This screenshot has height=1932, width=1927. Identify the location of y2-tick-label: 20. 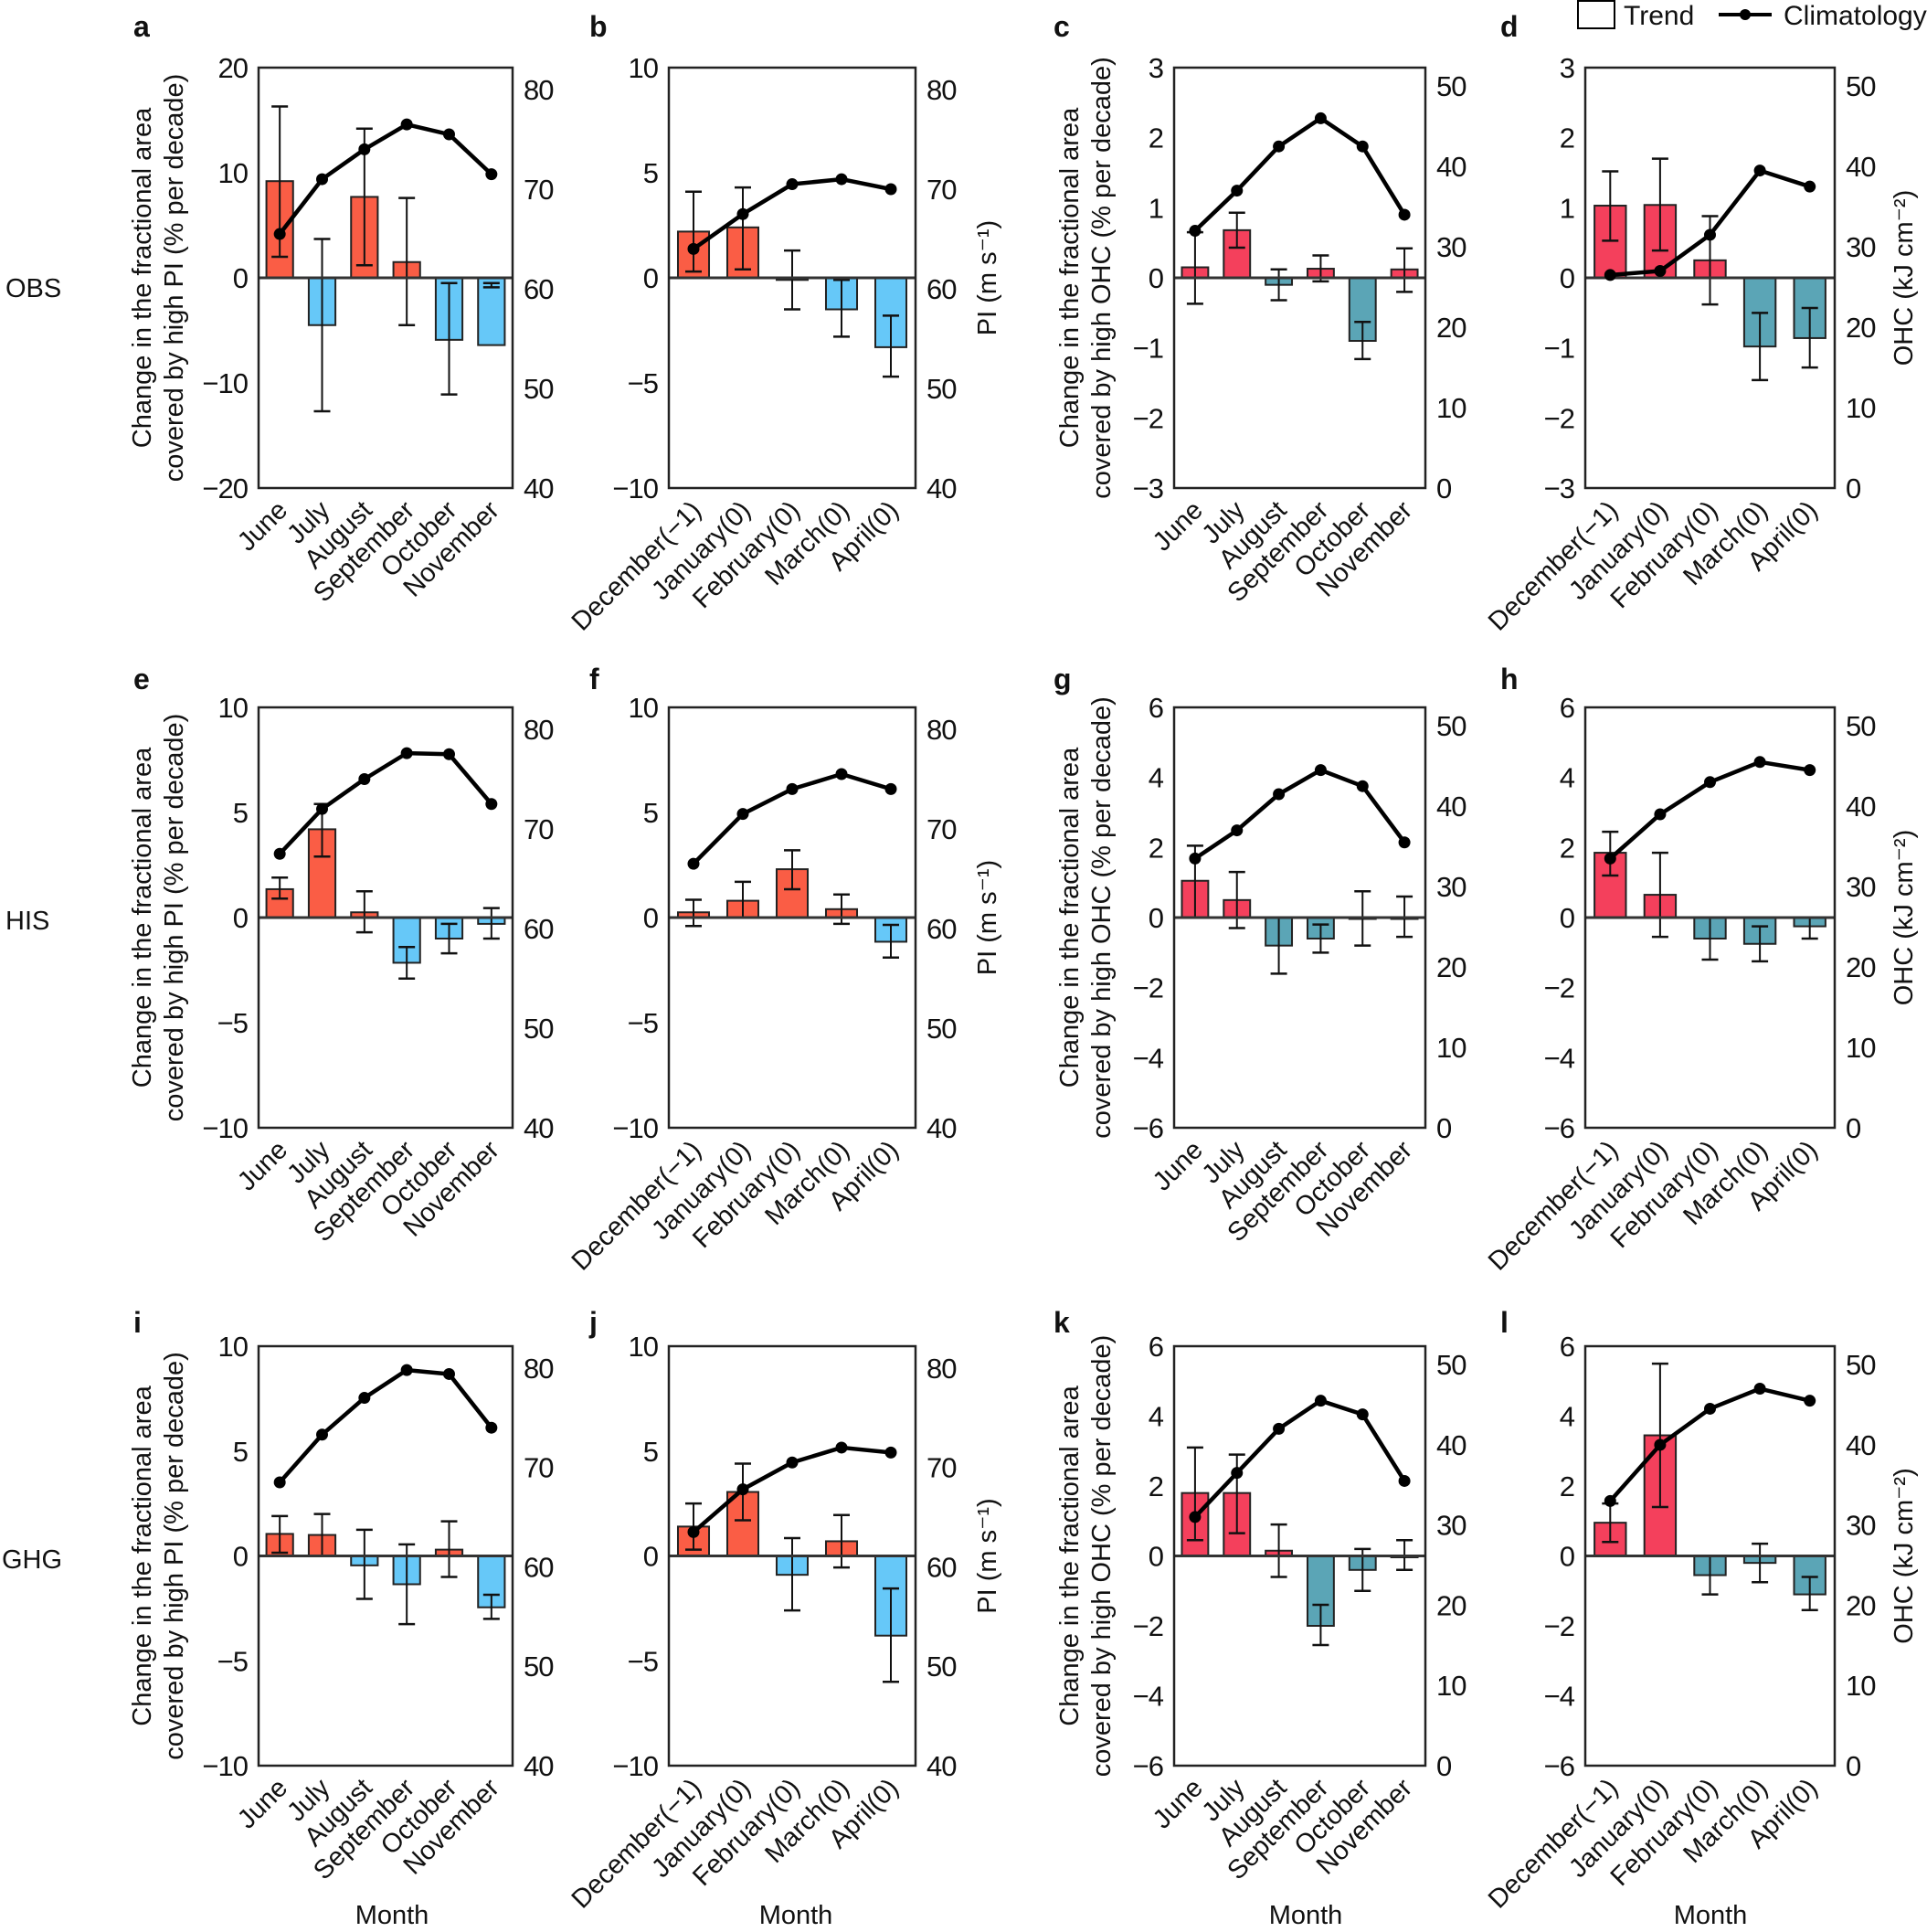
(1451, 328).